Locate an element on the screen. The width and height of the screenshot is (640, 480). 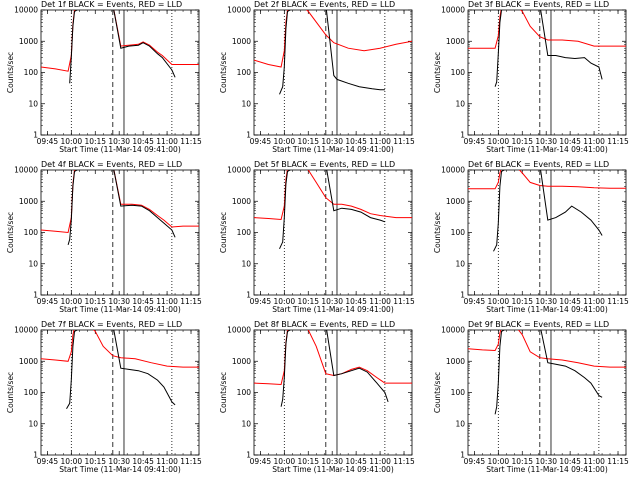
panel-title: Det 5f BLACK = Events, RED = LLD is located at coordinates (324, 164).